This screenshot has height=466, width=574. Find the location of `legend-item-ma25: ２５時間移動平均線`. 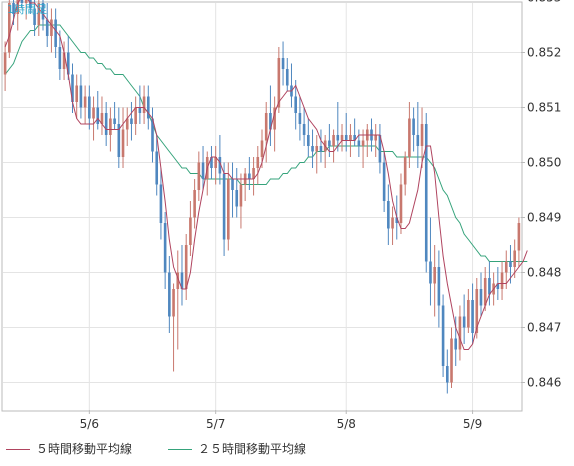

legend-item-ma25: ２５時間移動平均線 is located at coordinates (237, 448).